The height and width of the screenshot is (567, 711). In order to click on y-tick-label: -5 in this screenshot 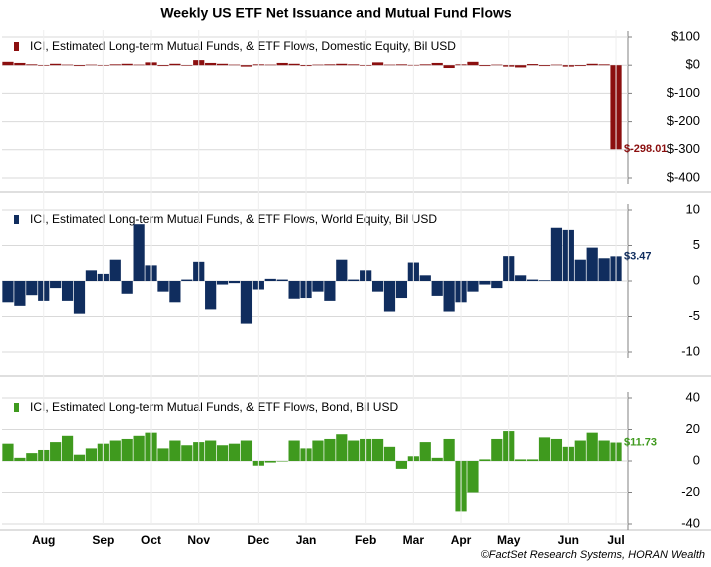, I will do `click(694, 315)`.